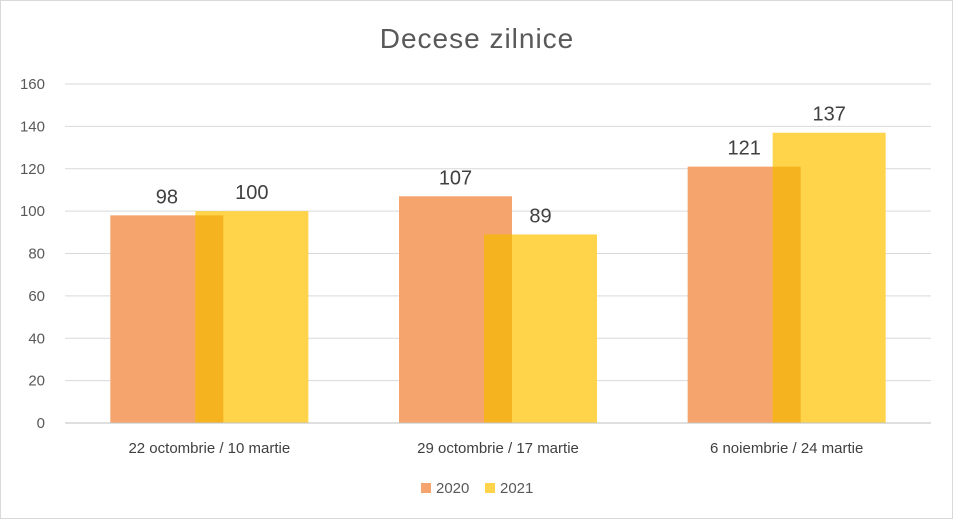  I want to click on y-tick-label: 160, so click(32, 84).